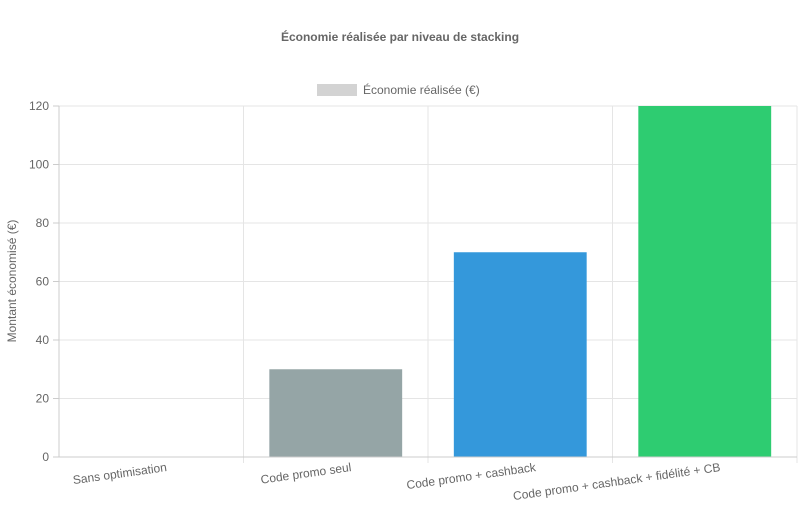 The height and width of the screenshot is (505, 800). I want to click on x-tick-label: Code promo + cashback + fidélité + CB, so click(616, 480).